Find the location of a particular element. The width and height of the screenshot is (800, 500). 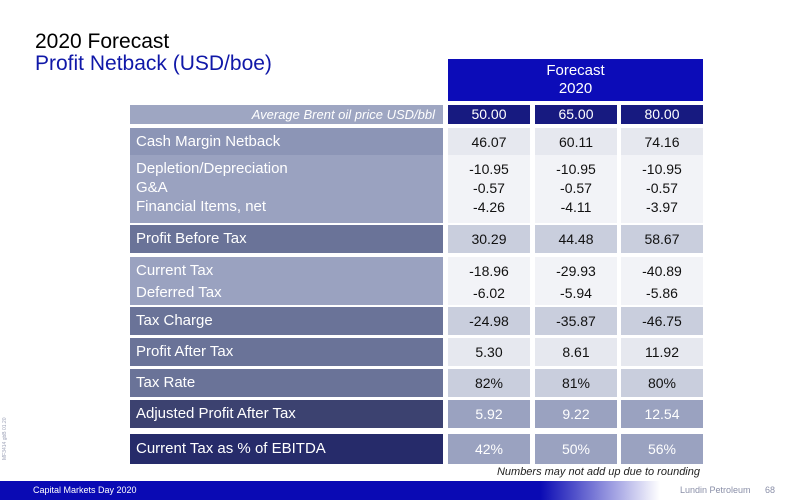

document-code: MF3414 gbB 01.20 is located at coordinates (5, 438).